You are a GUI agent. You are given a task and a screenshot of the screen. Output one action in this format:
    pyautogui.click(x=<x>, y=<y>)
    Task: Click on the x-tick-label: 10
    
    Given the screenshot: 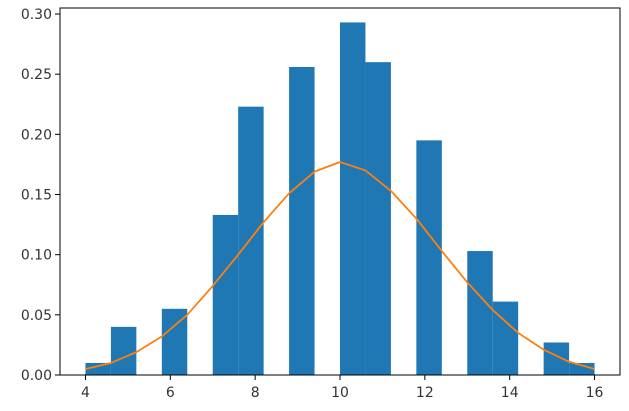 What is the action you would take?
    pyautogui.click(x=340, y=393)
    